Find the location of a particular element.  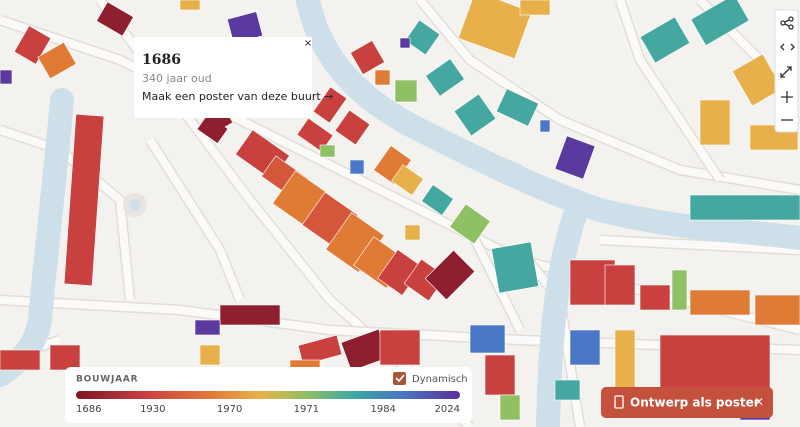

poster-button: Ontwerp als poster × is located at coordinates (687, 402).